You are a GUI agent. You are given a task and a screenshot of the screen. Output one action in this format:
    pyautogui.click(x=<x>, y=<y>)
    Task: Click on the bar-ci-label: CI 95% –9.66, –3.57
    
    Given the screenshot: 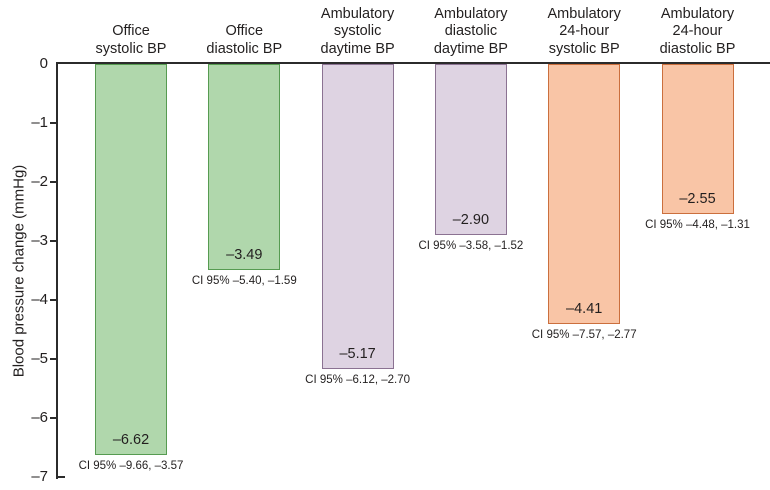 What is the action you would take?
    pyautogui.click(x=131, y=465)
    